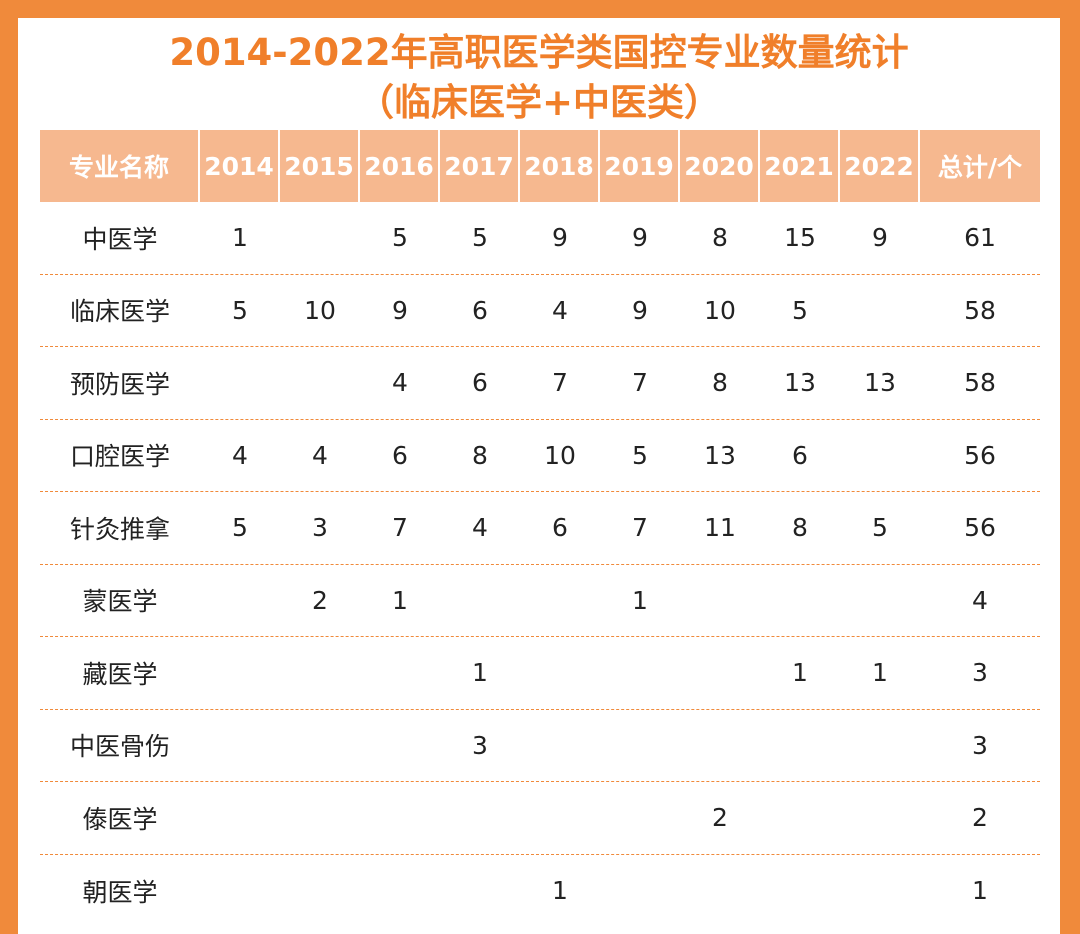  I want to click on header-total: 总计/个, so click(980, 167).